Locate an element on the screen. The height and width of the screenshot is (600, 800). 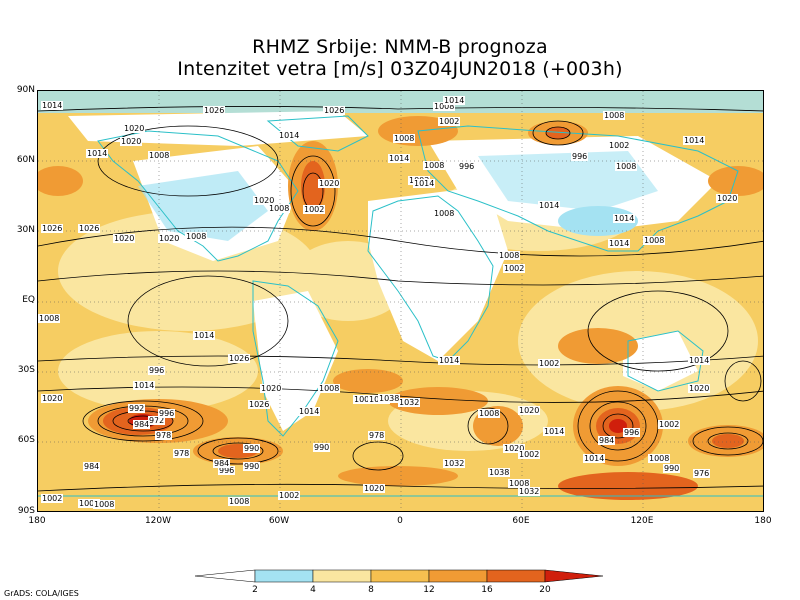
colorbar-tick-2: 2 is located at coordinates (255, 590).